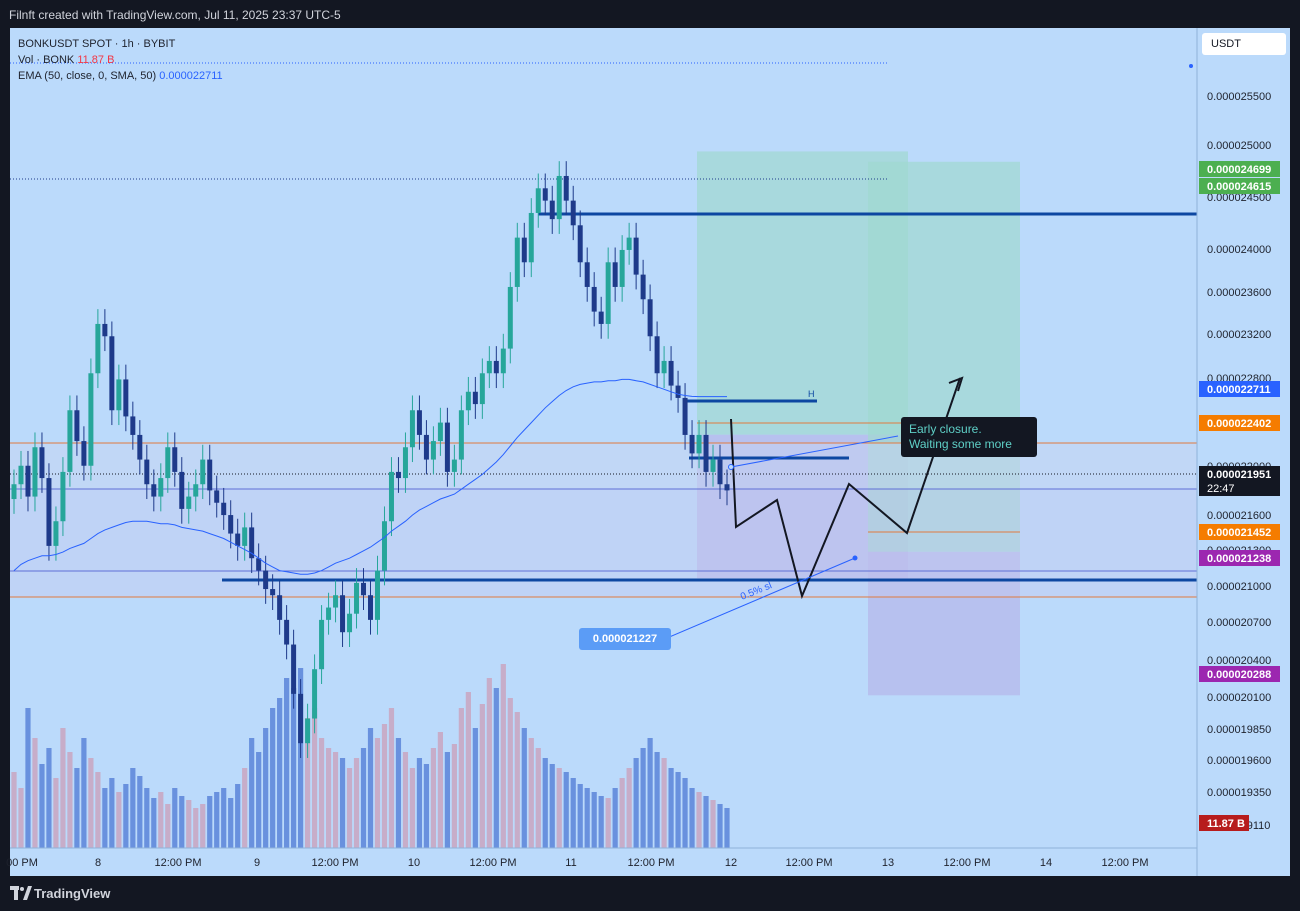  Describe the element at coordinates (21, 893) in the screenshot. I see `tradingview-logo-icon` at that location.